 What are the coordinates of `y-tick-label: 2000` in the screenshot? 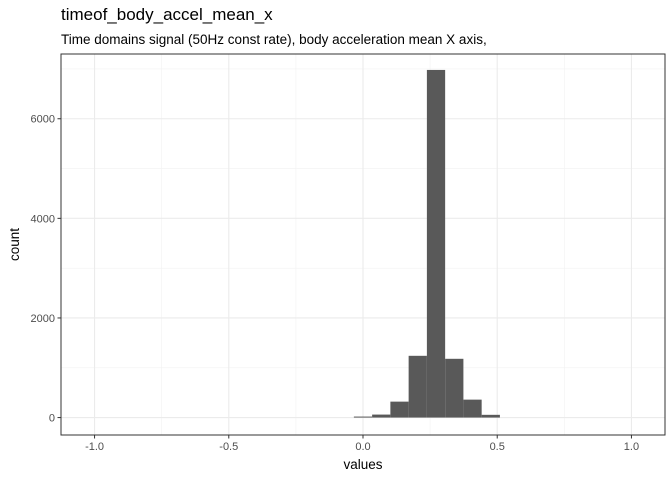 It's located at (43, 319).